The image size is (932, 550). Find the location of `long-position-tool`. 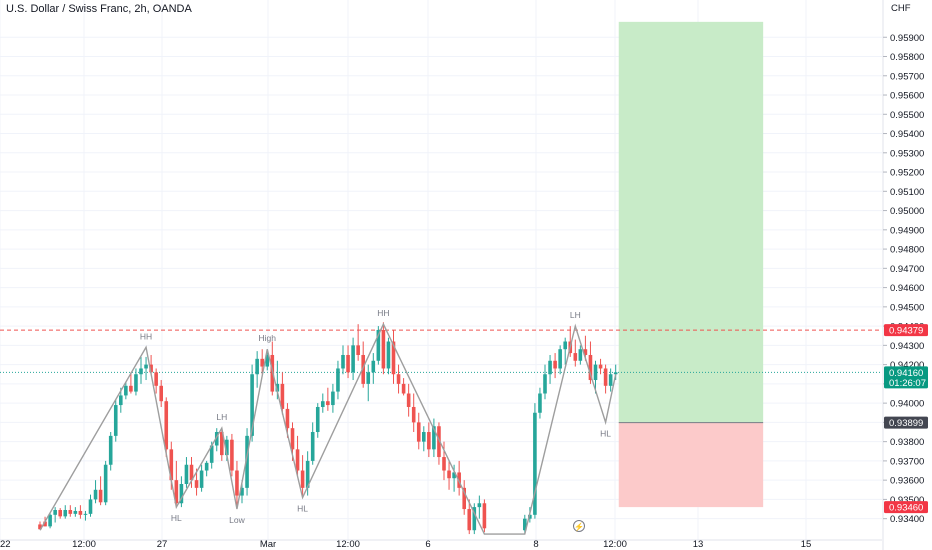

long-position-tool is located at coordinates (691, 264).